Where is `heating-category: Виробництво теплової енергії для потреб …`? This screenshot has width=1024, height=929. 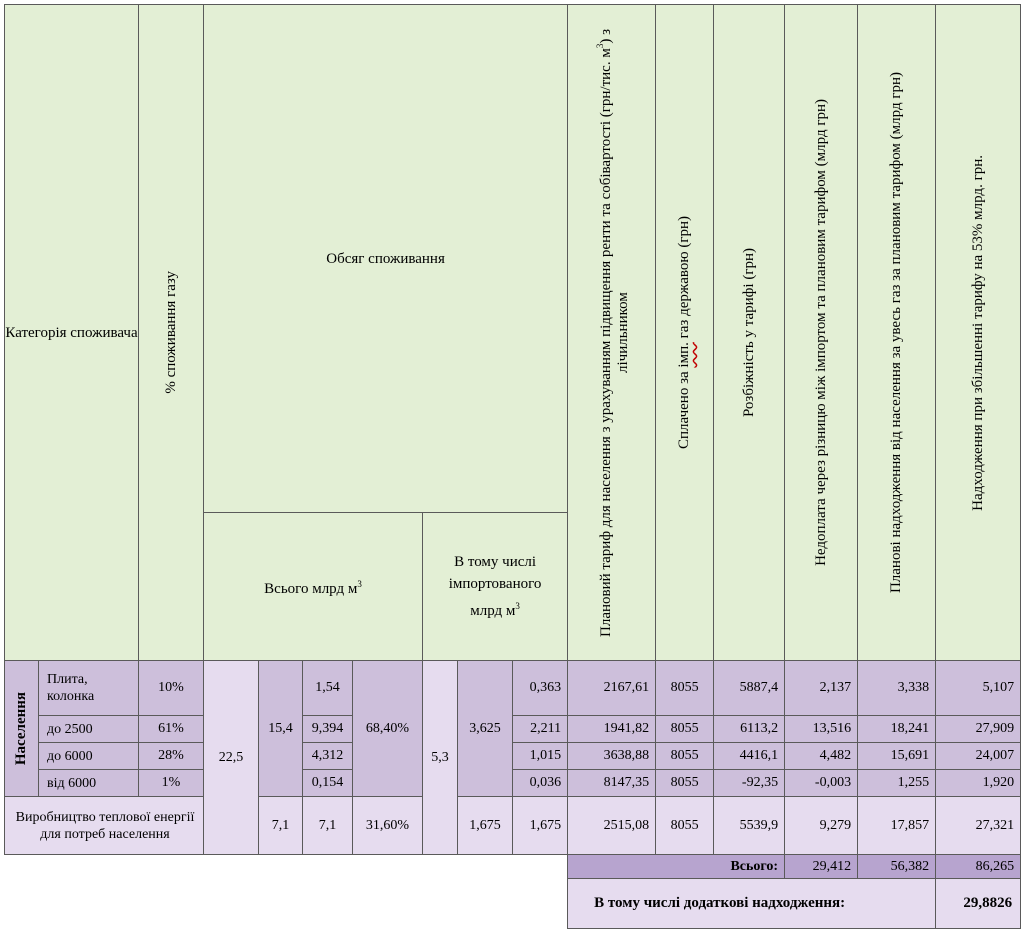
heating-category: Виробництво теплової енергії для потреб … is located at coordinates (104, 826).